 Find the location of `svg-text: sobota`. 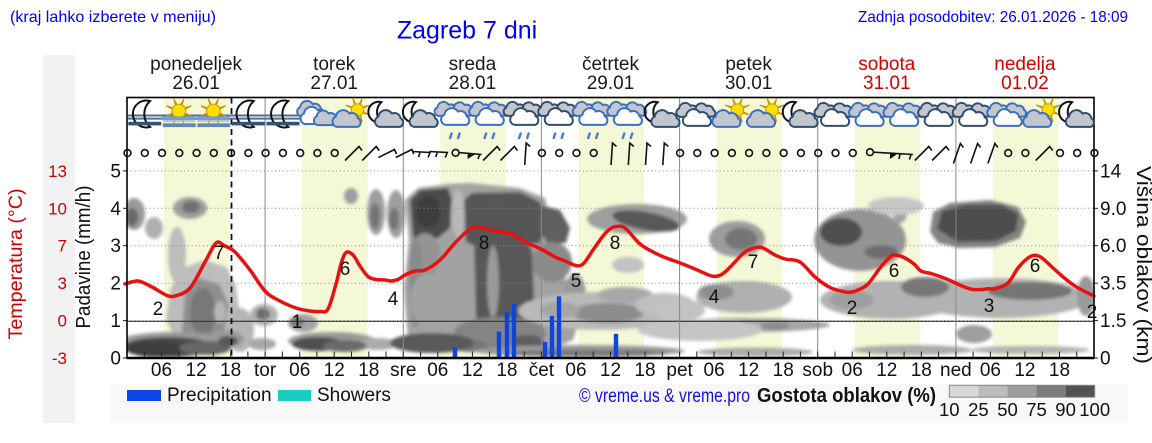

svg-text: sobota is located at coordinates (886, 64).